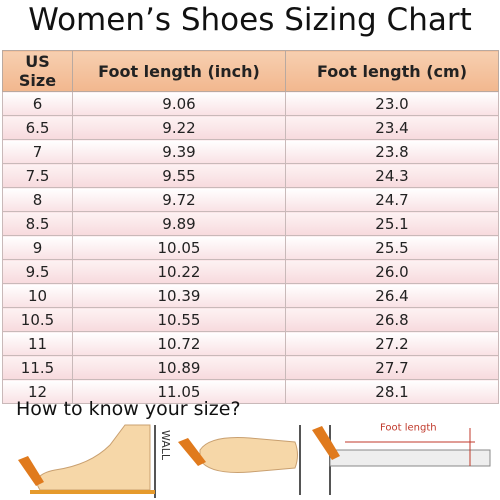 This screenshot has height=500, width=500. What do you see at coordinates (392, 319) in the screenshot?
I see `cell: 26.8` at bounding box center [392, 319].